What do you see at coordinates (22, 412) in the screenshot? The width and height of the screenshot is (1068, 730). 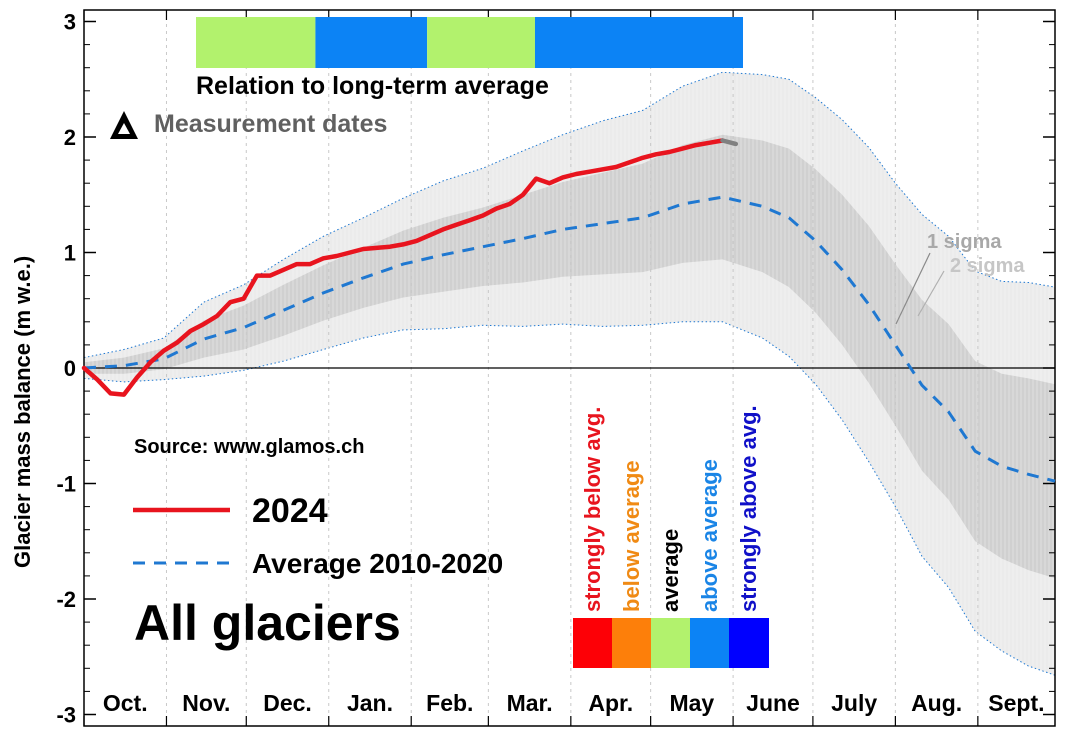 I see `y-axis-label: Glacier mass balance (m w.e.)` at bounding box center [22, 412].